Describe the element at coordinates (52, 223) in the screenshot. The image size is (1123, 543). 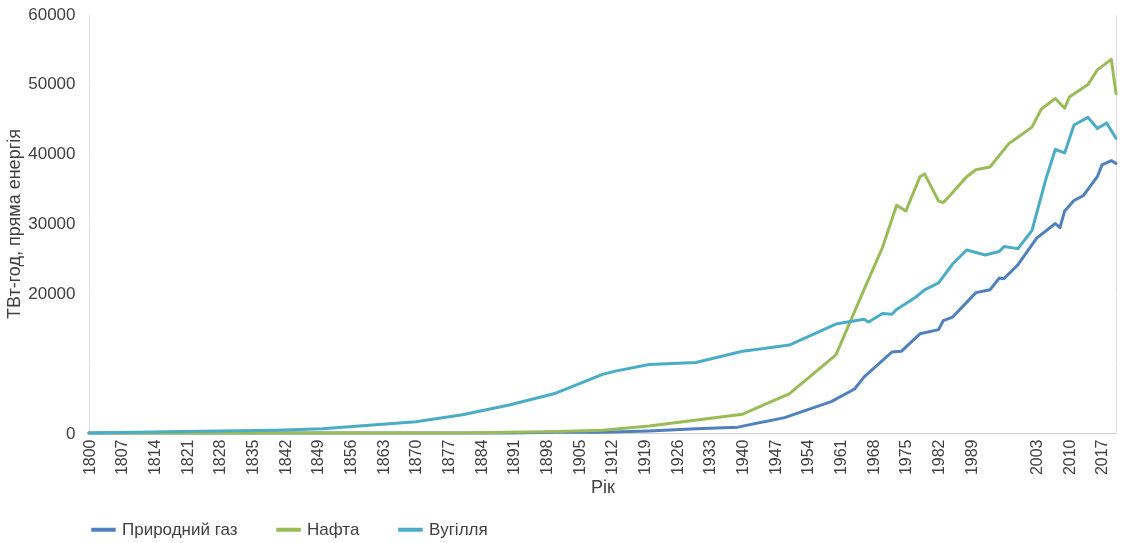
I see `y-tick-label: 30000` at that location.